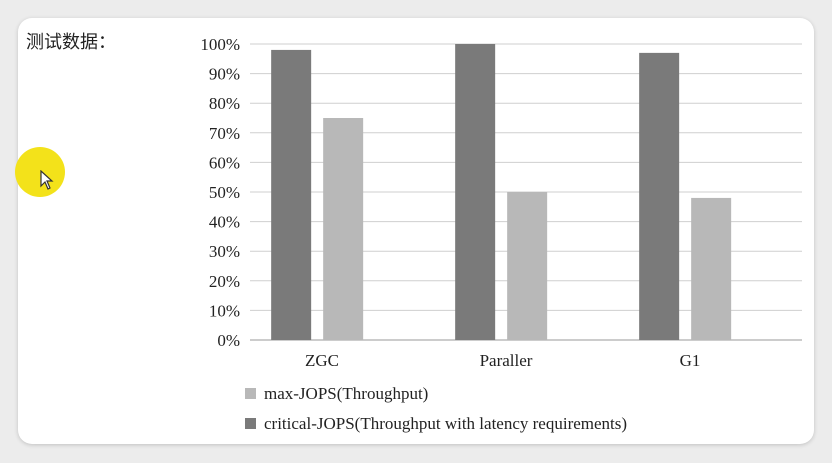 Image resolution: width=832 pixels, height=463 pixels. Describe the element at coordinates (224, 222) in the screenshot. I see `y-tick-label: 40%` at that location.